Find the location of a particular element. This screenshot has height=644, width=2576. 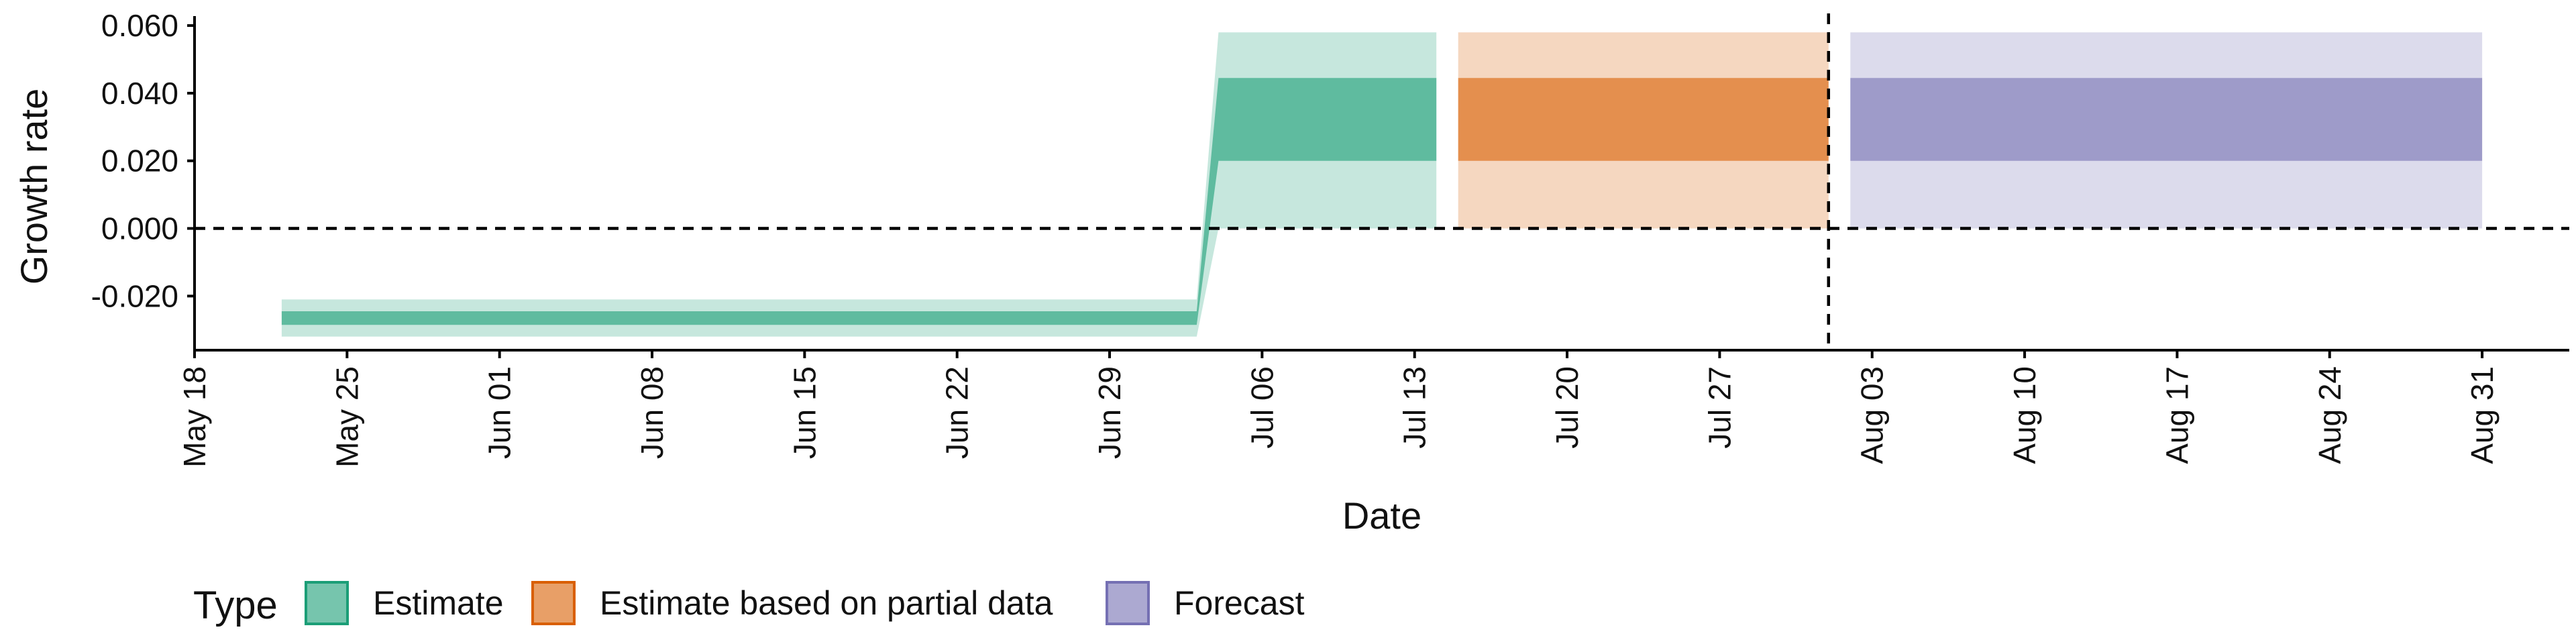

x-tick-label: Jul 06 is located at coordinates (1261, 407).